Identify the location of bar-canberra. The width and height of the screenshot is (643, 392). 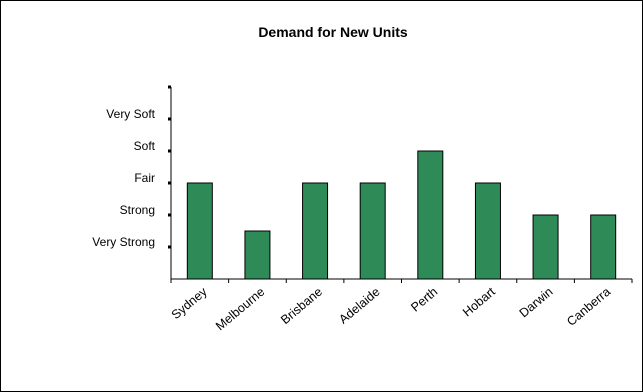
(603, 247).